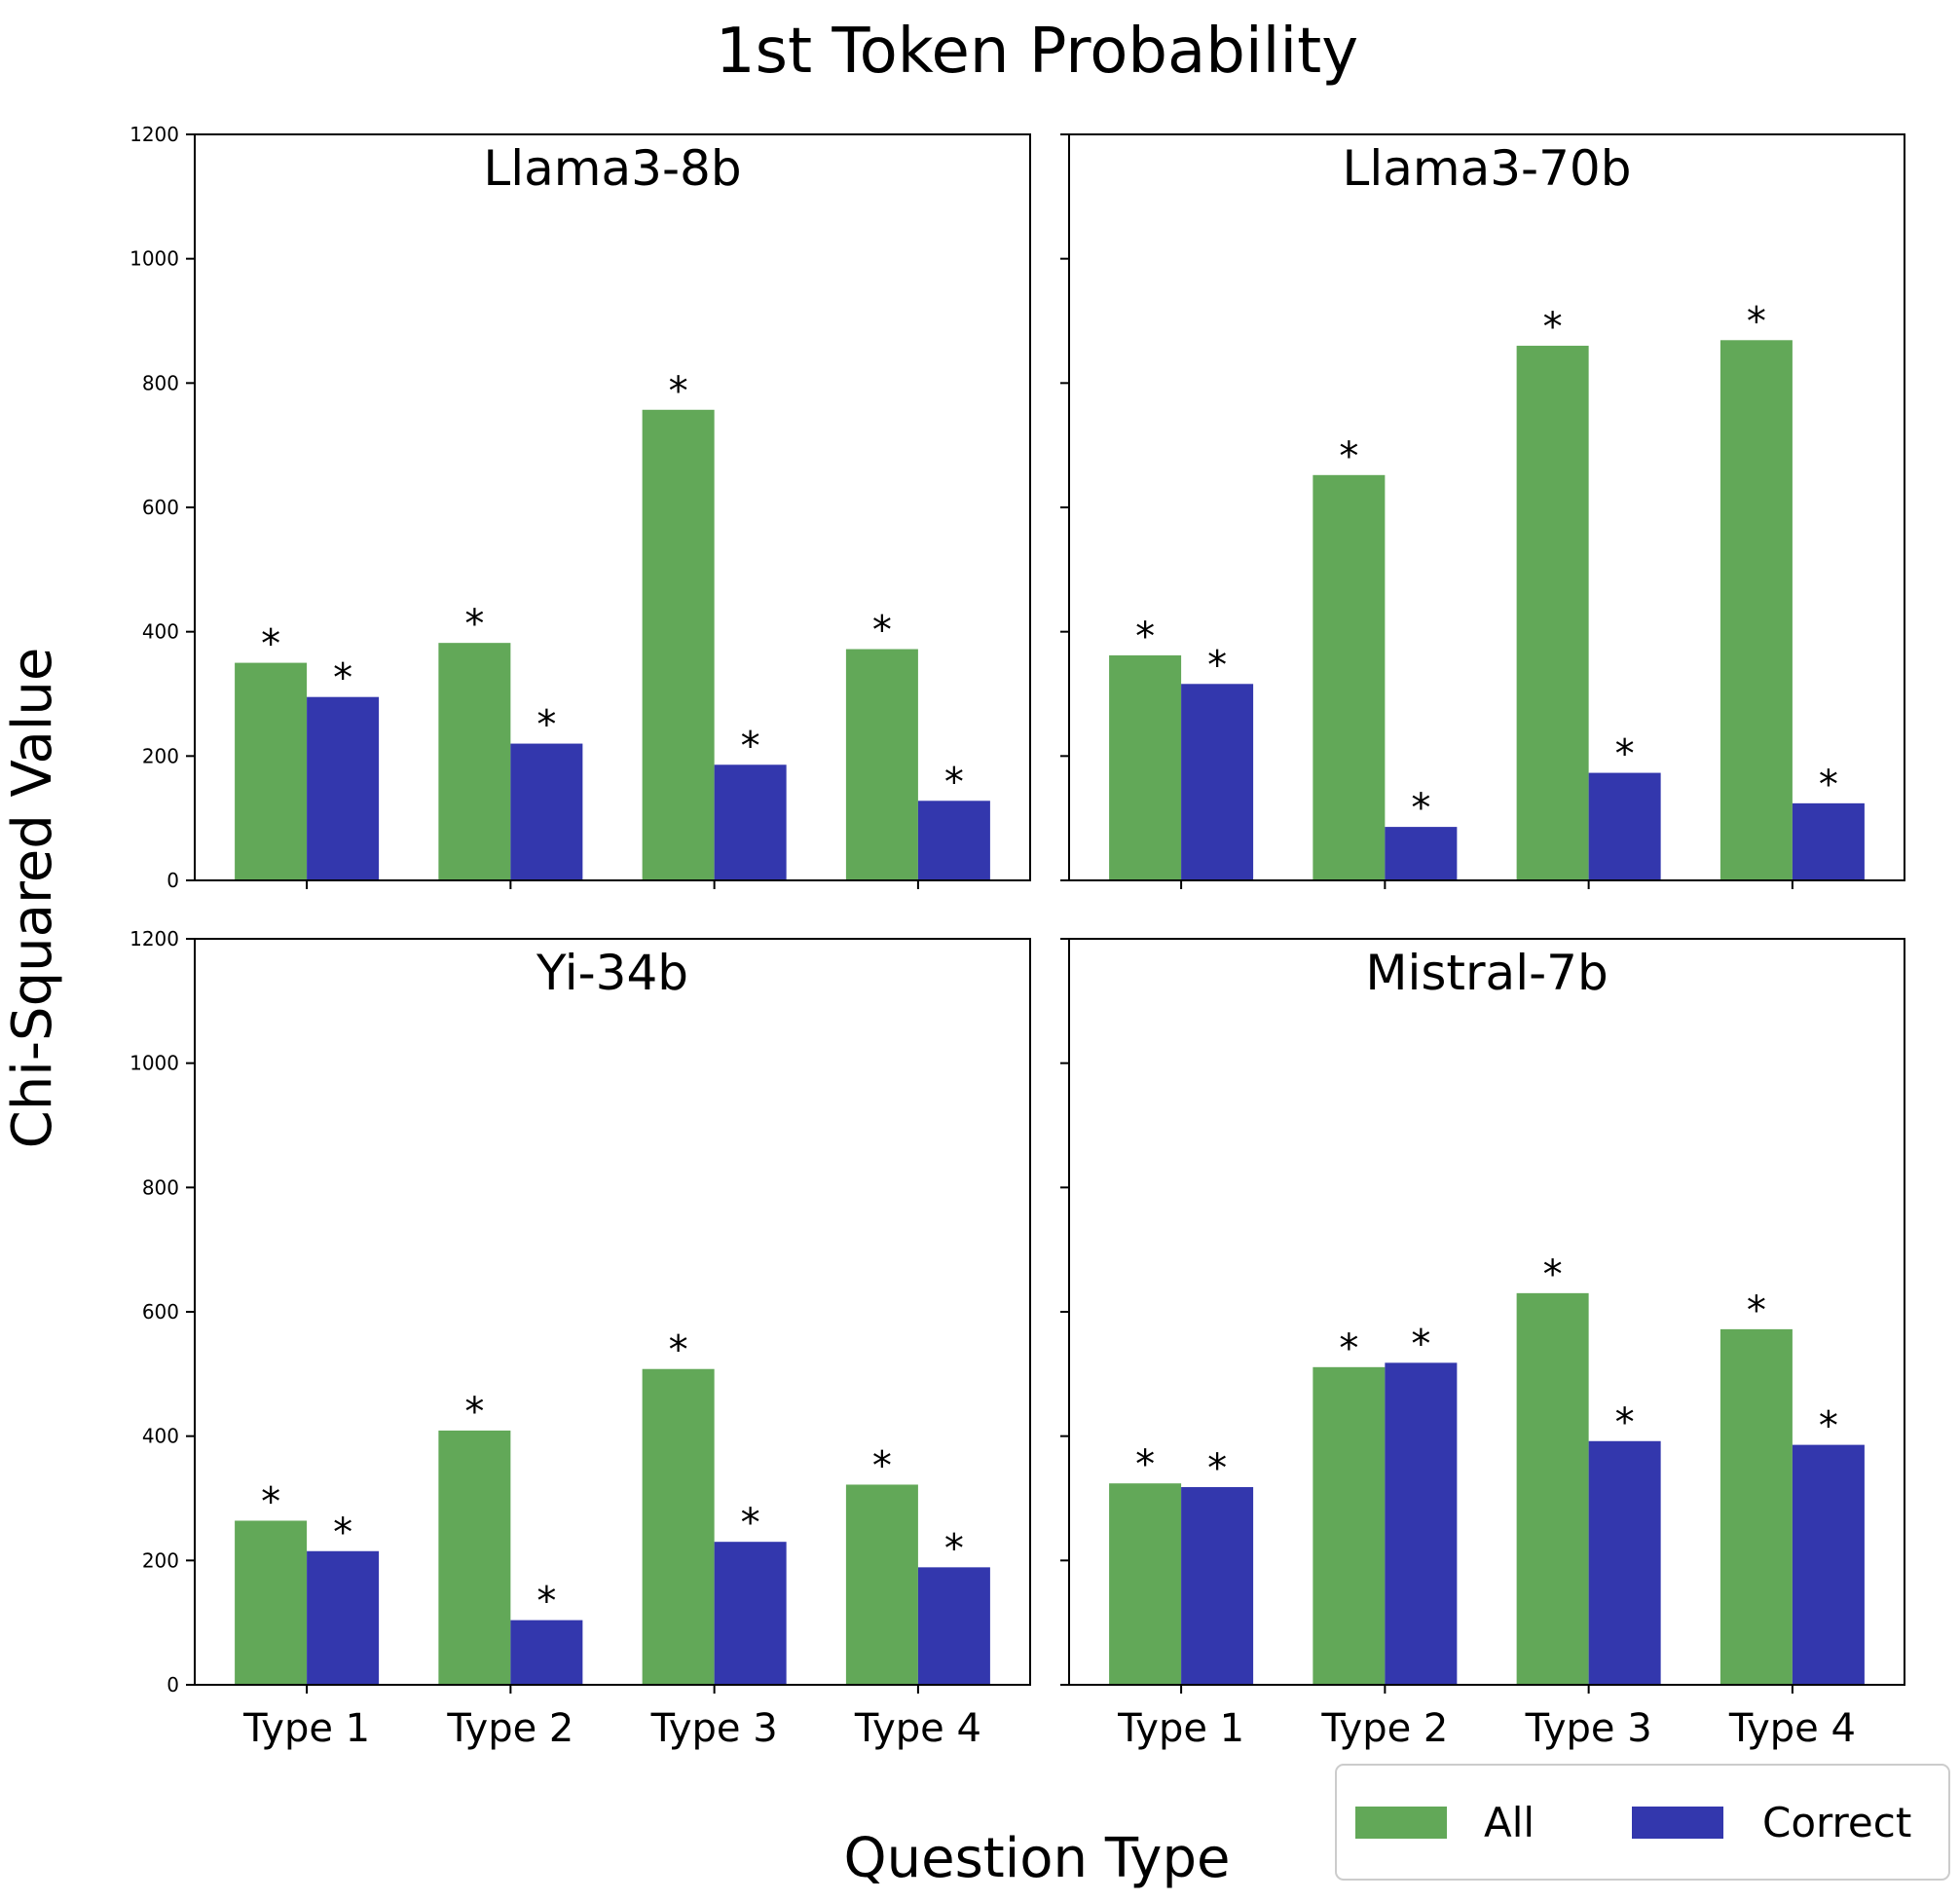 Image resolution: width=1960 pixels, height=1901 pixels. I want to click on subplot-title: Llama3-8b, so click(612, 169).